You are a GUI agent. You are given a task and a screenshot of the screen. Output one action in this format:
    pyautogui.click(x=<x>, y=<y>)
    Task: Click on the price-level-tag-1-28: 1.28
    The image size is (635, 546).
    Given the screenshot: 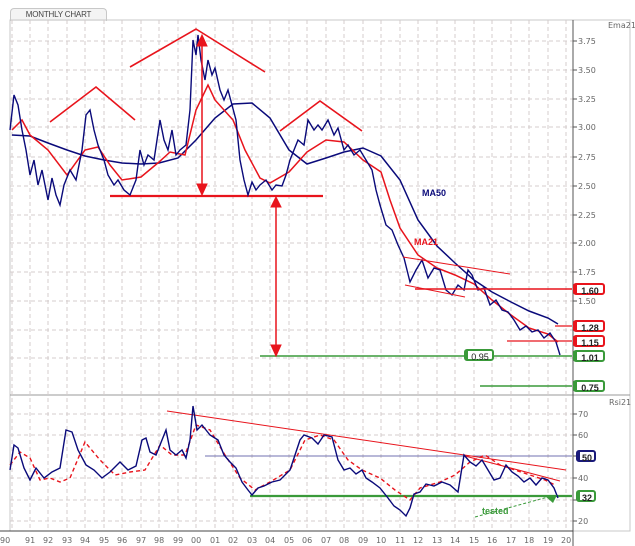 What is the action you would take?
    pyautogui.click(x=589, y=326)
    